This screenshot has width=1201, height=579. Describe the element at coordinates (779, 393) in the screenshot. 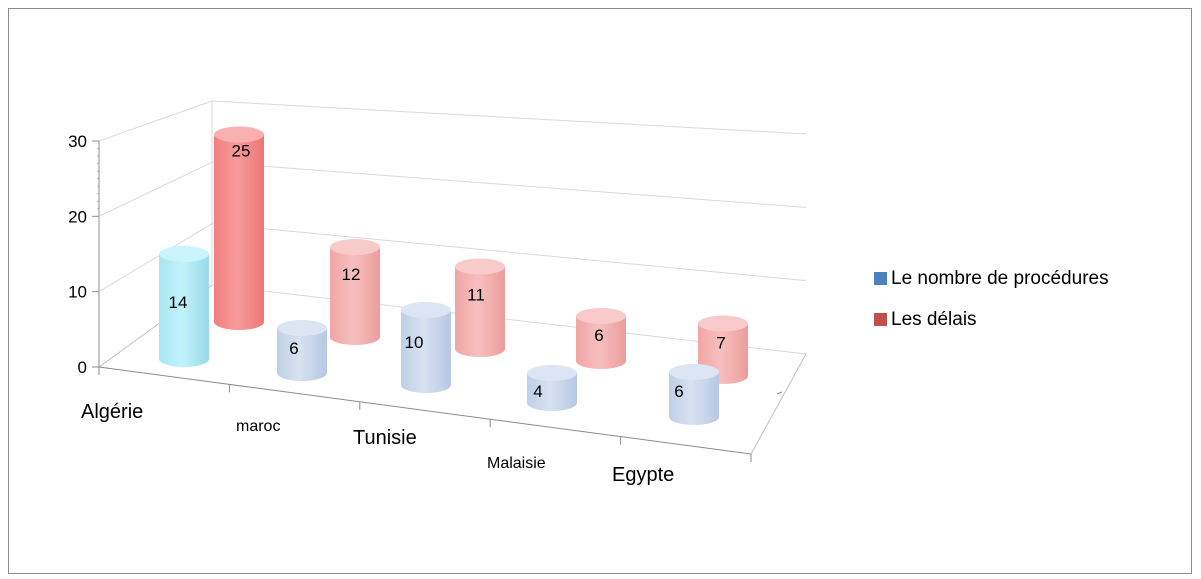

I see `depth-tick-mark` at that location.